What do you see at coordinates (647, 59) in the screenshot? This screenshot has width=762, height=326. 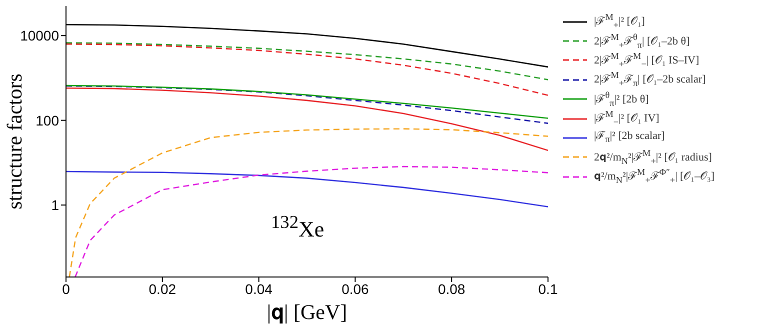 I see `legend-label: 2|ℱ$^{M}$$_{+}$ℱ$^{M}$$_{−}$| [𝒪₁ IS–IV]` at bounding box center [647, 59].